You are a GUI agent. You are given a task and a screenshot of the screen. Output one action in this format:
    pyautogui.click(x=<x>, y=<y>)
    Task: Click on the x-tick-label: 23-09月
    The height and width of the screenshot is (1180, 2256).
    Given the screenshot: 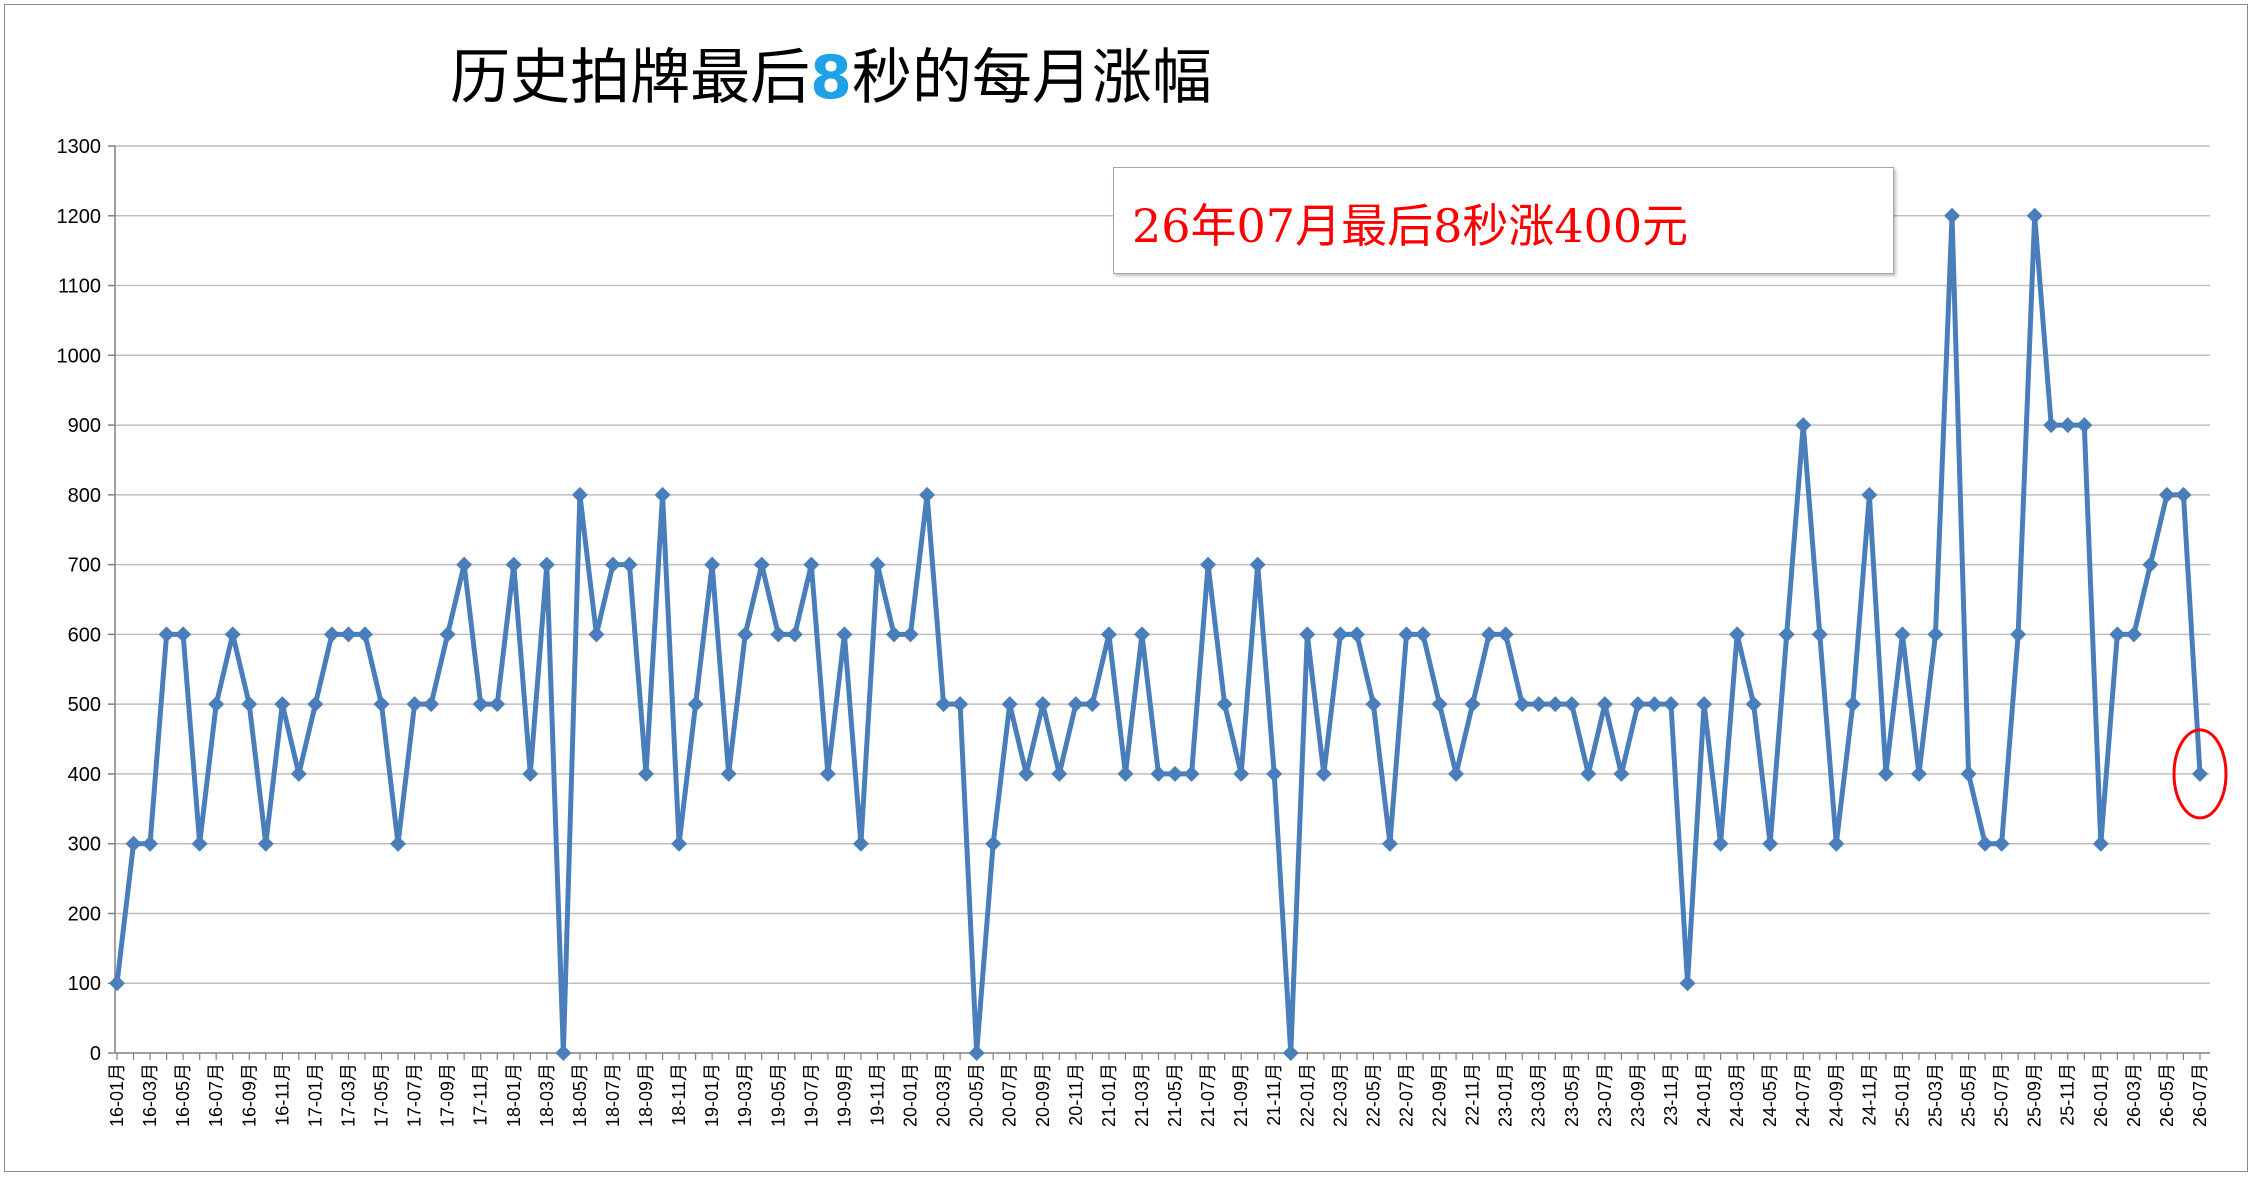 What is the action you would take?
    pyautogui.click(x=1638, y=1095)
    